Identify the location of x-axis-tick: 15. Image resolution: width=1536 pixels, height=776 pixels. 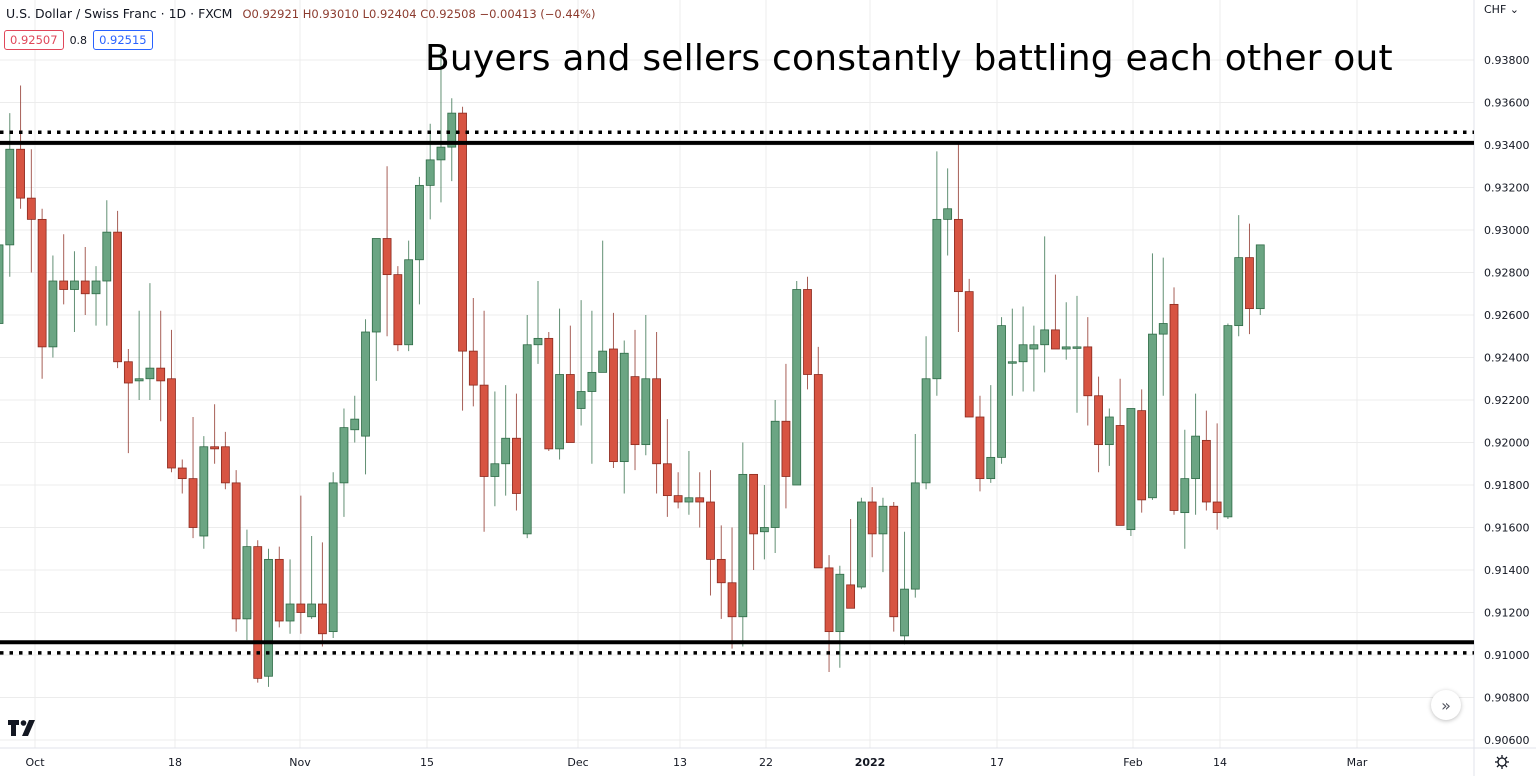
(427, 762).